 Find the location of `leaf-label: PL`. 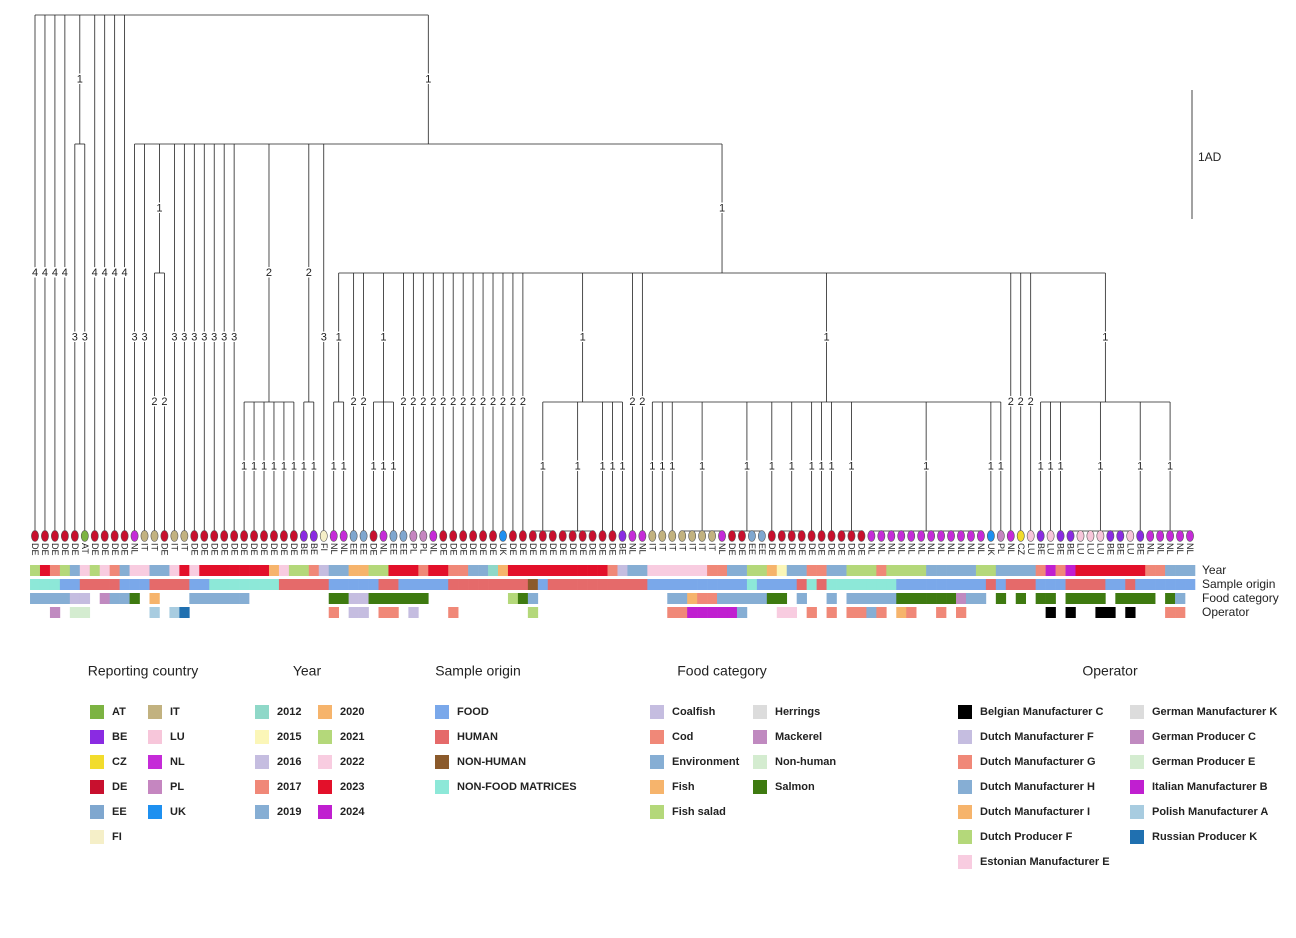

leaf-label: PL is located at coordinates (423, 548).